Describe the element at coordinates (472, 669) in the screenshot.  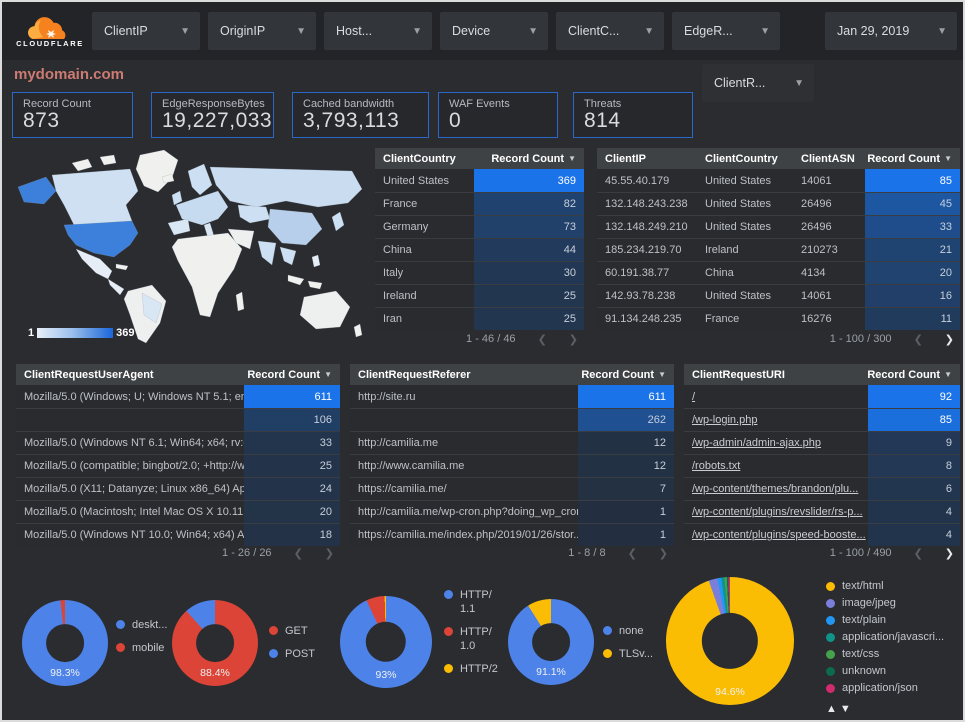
I see `legend-item: HTTP/2` at that location.